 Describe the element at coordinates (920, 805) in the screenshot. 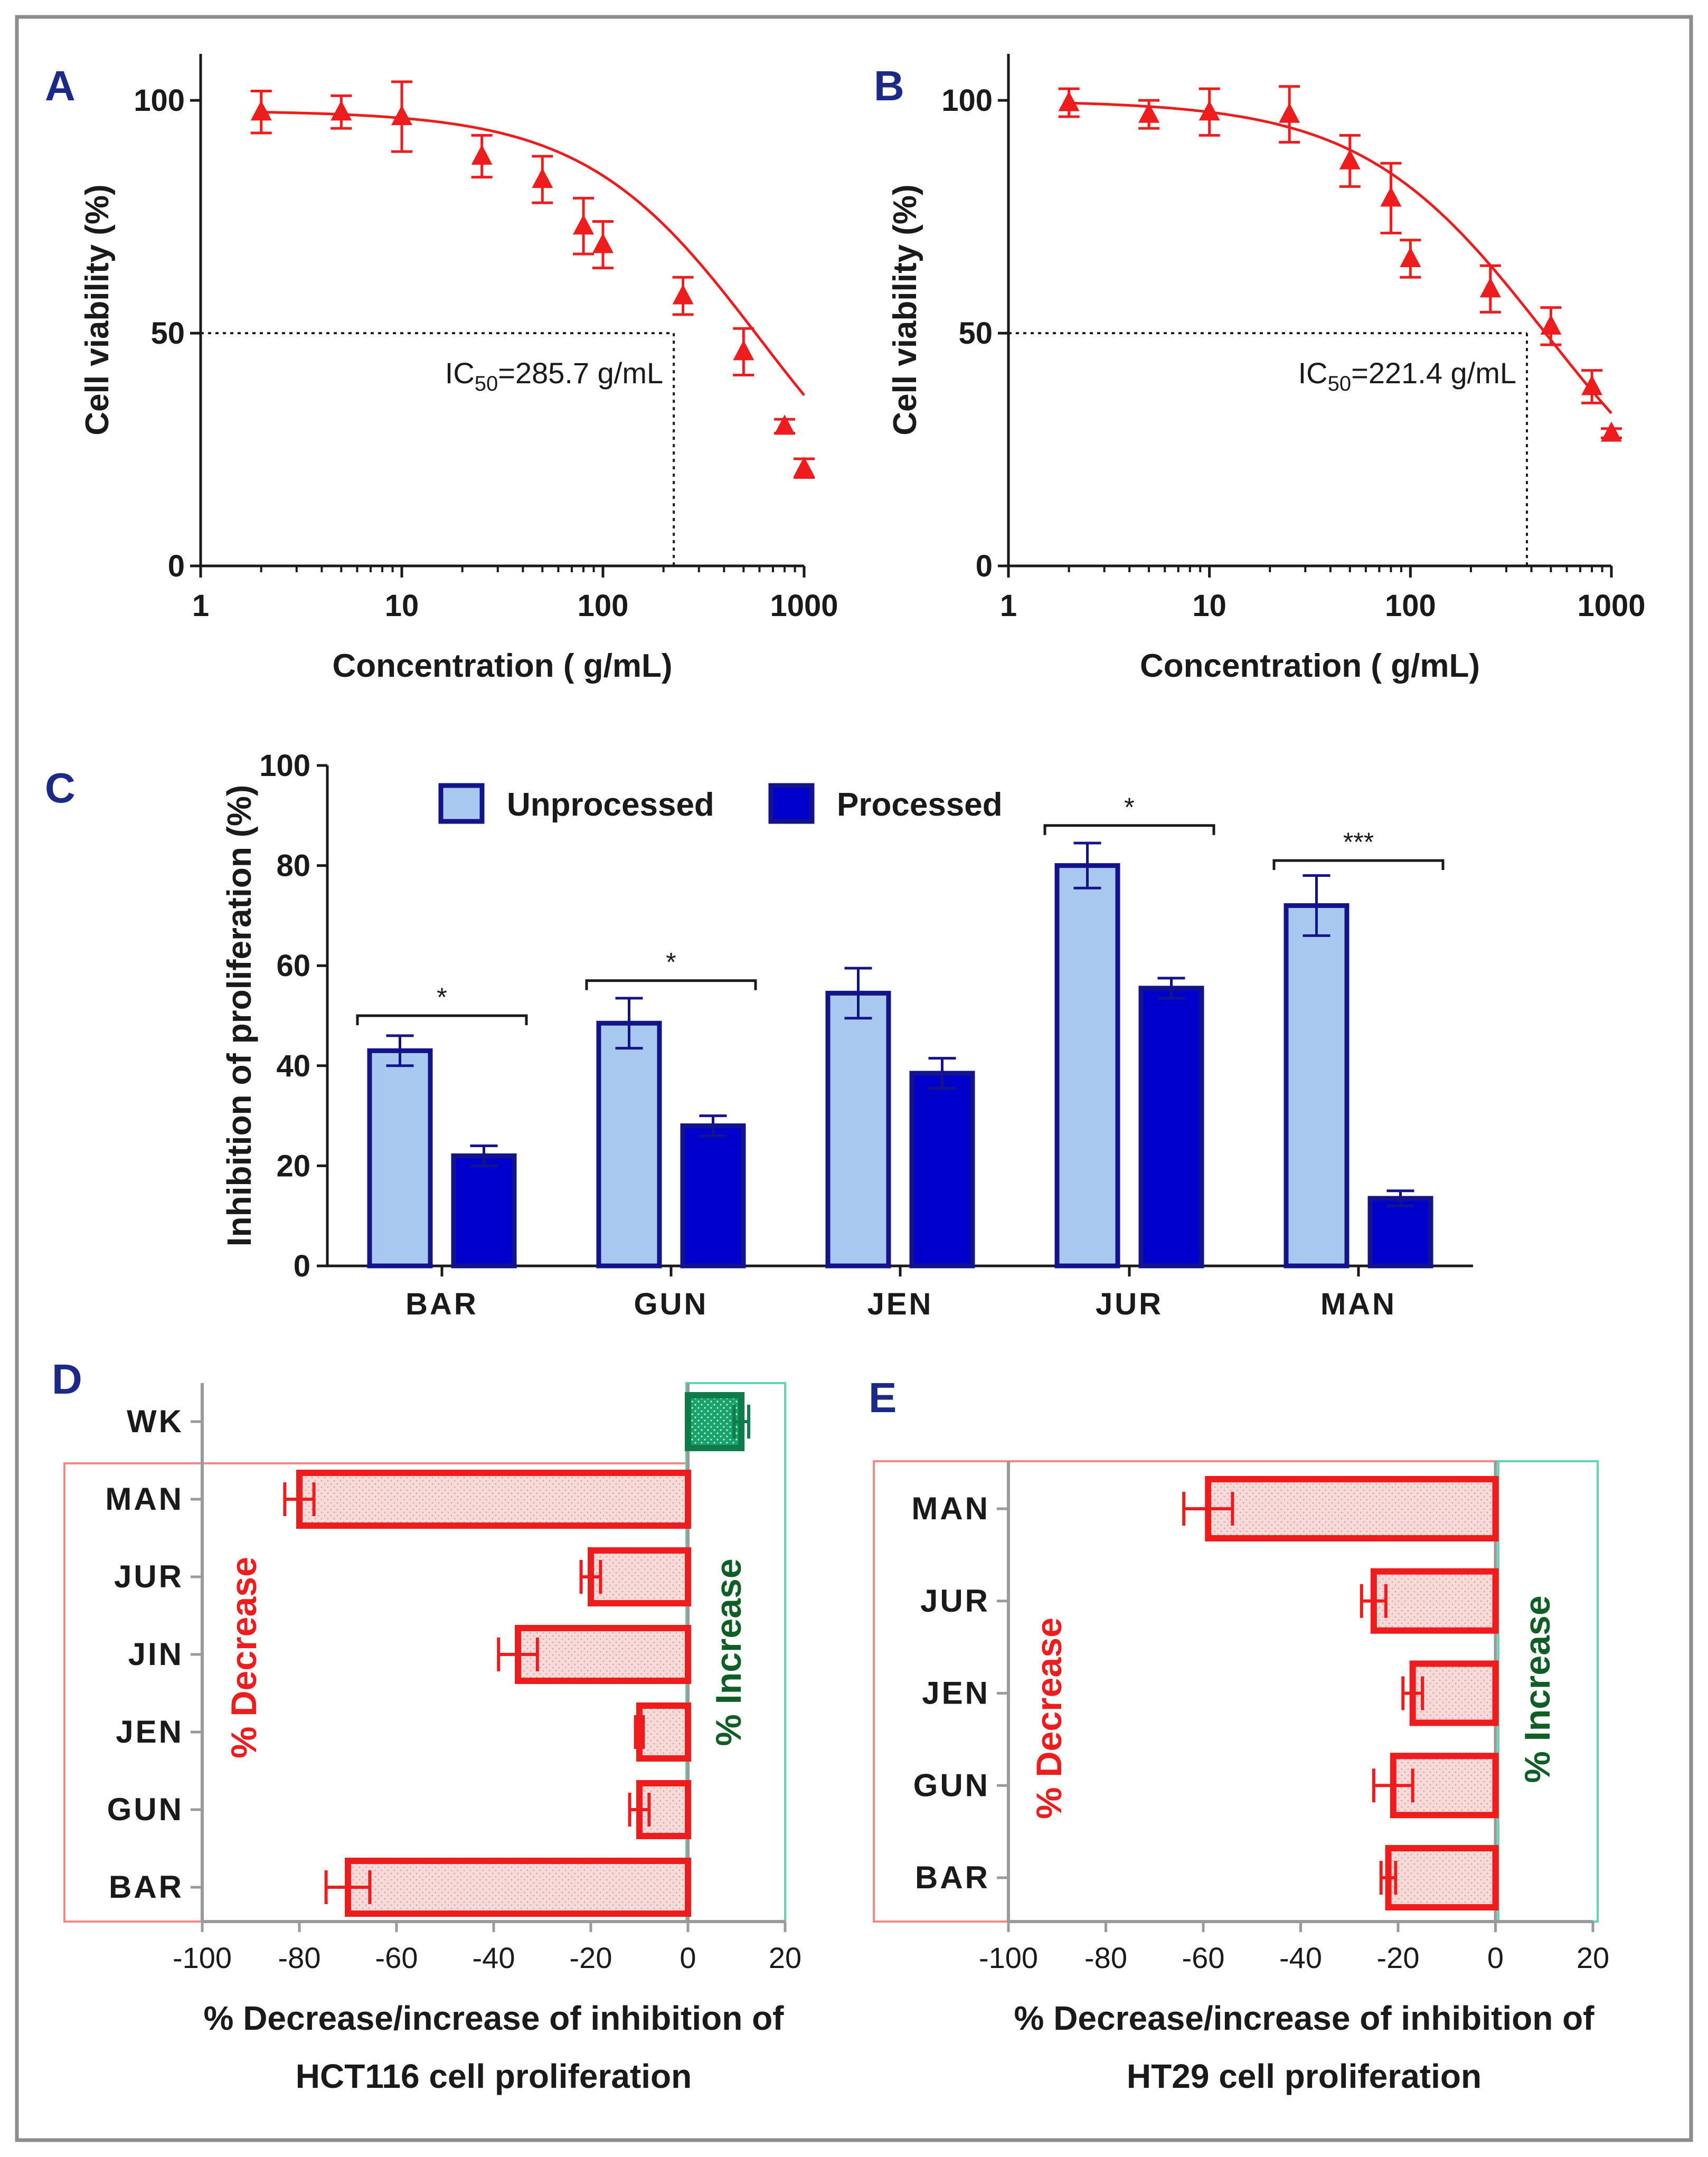

I see `legend-label: Processed` at that location.